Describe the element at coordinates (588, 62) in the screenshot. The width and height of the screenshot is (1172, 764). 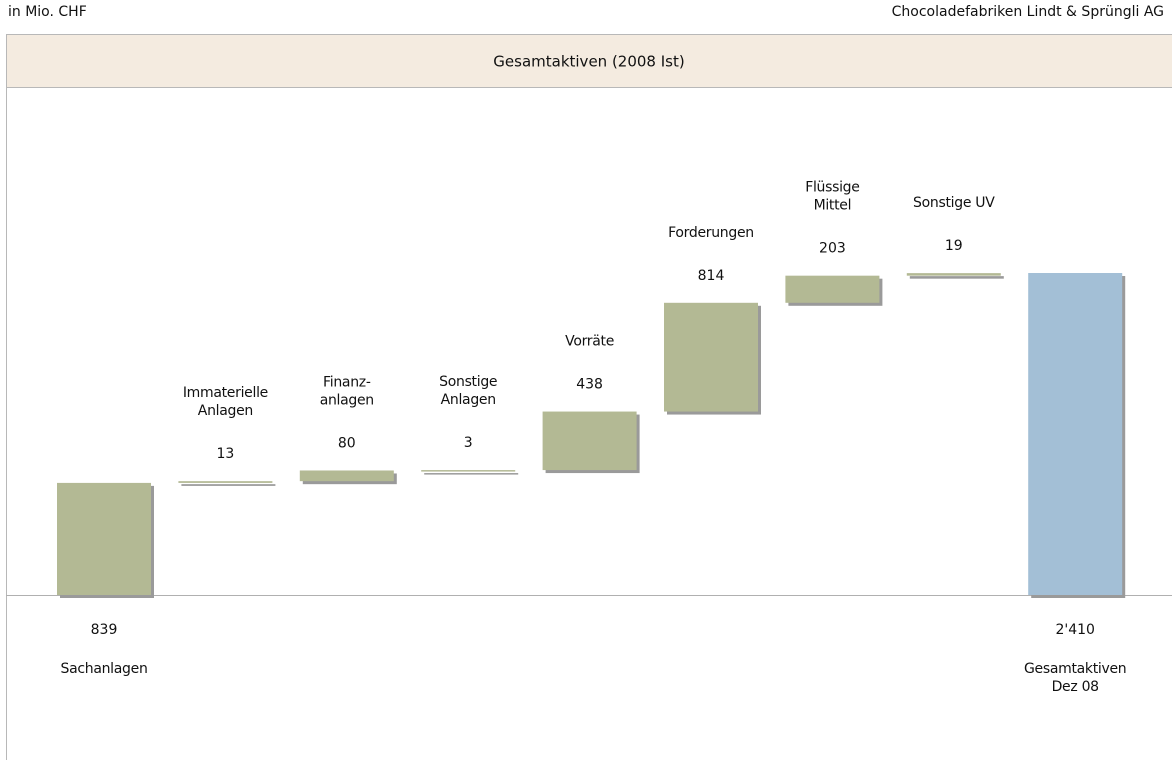
I see `chart-title: Gesamtaktiven (2008 Ist)` at that location.